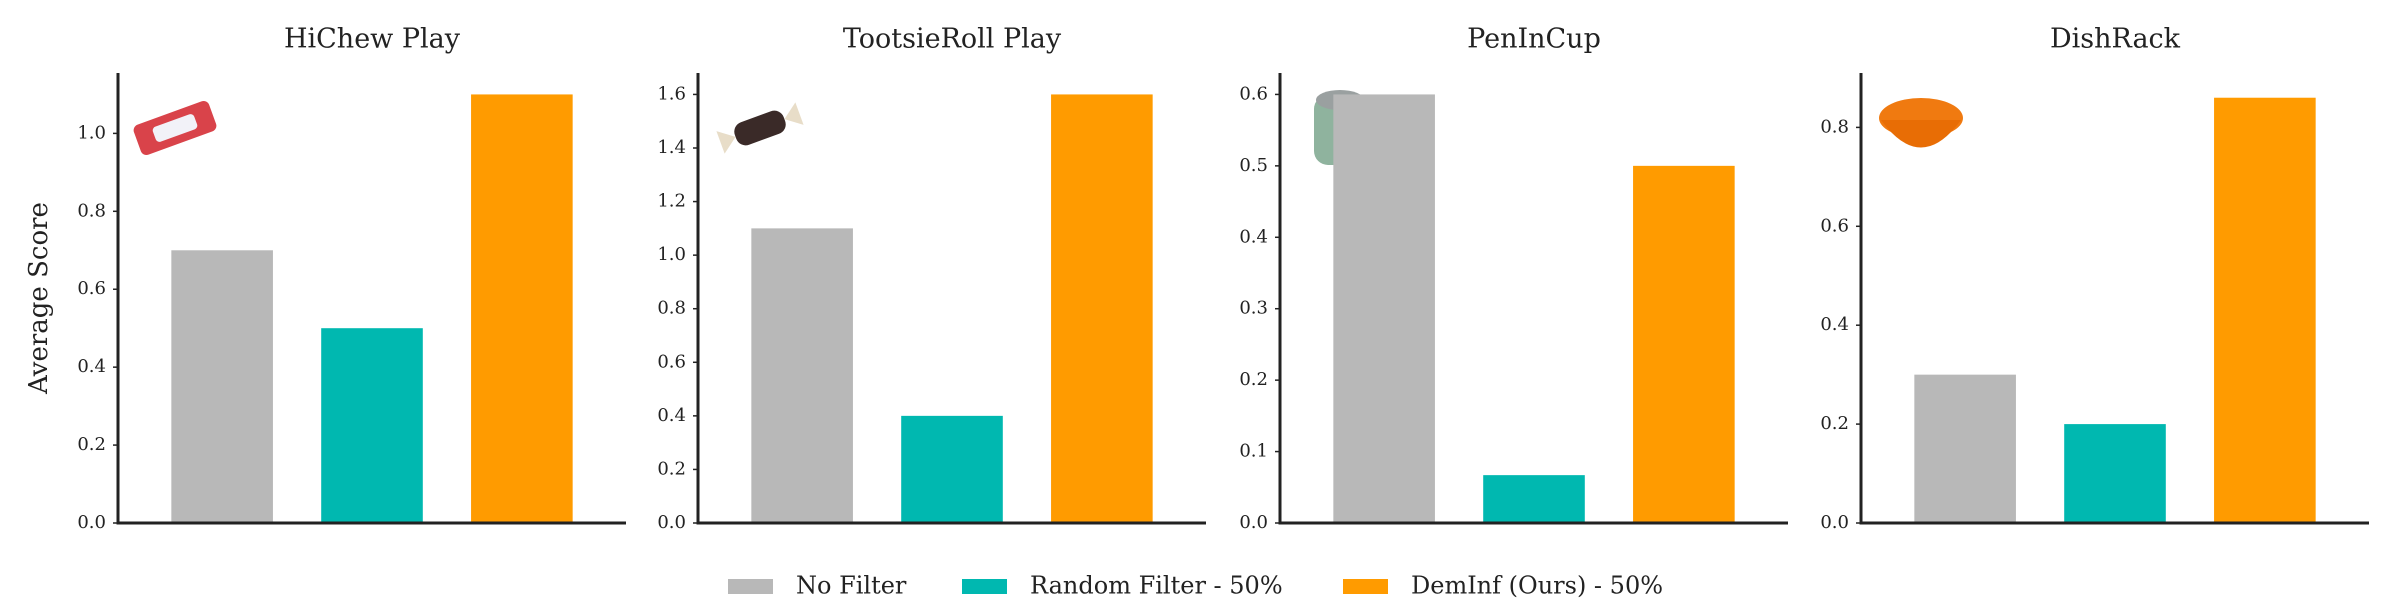 Image resolution: width=2400 pixels, height=600 pixels. I want to click on y-tick-label: 0.5, so click(1253, 165).